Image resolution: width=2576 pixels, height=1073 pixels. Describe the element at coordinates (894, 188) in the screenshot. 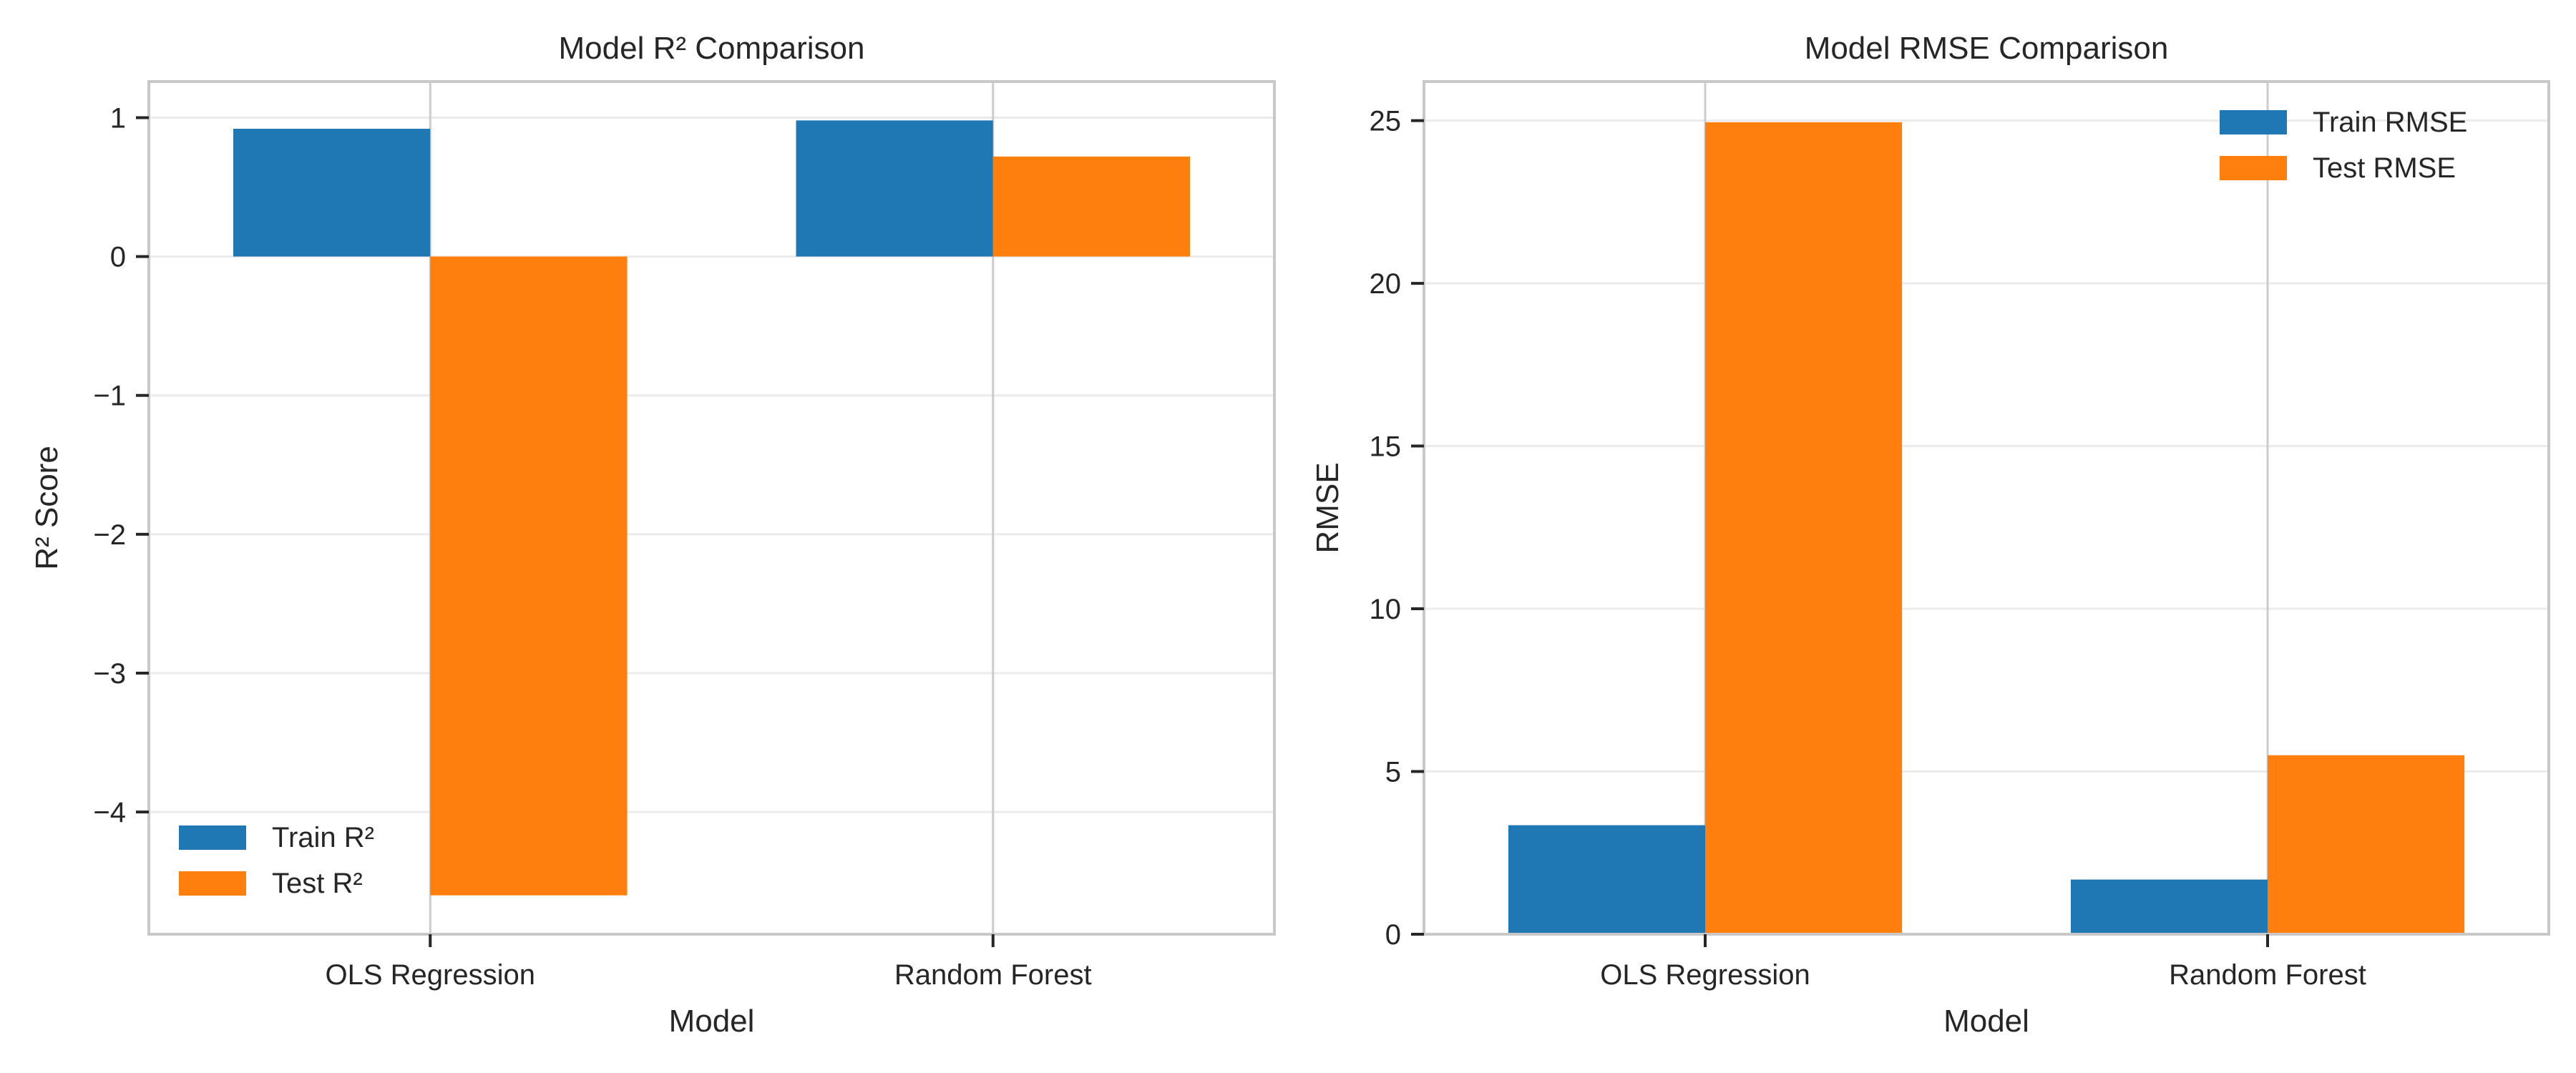

I see `bar-train-r--1` at that location.